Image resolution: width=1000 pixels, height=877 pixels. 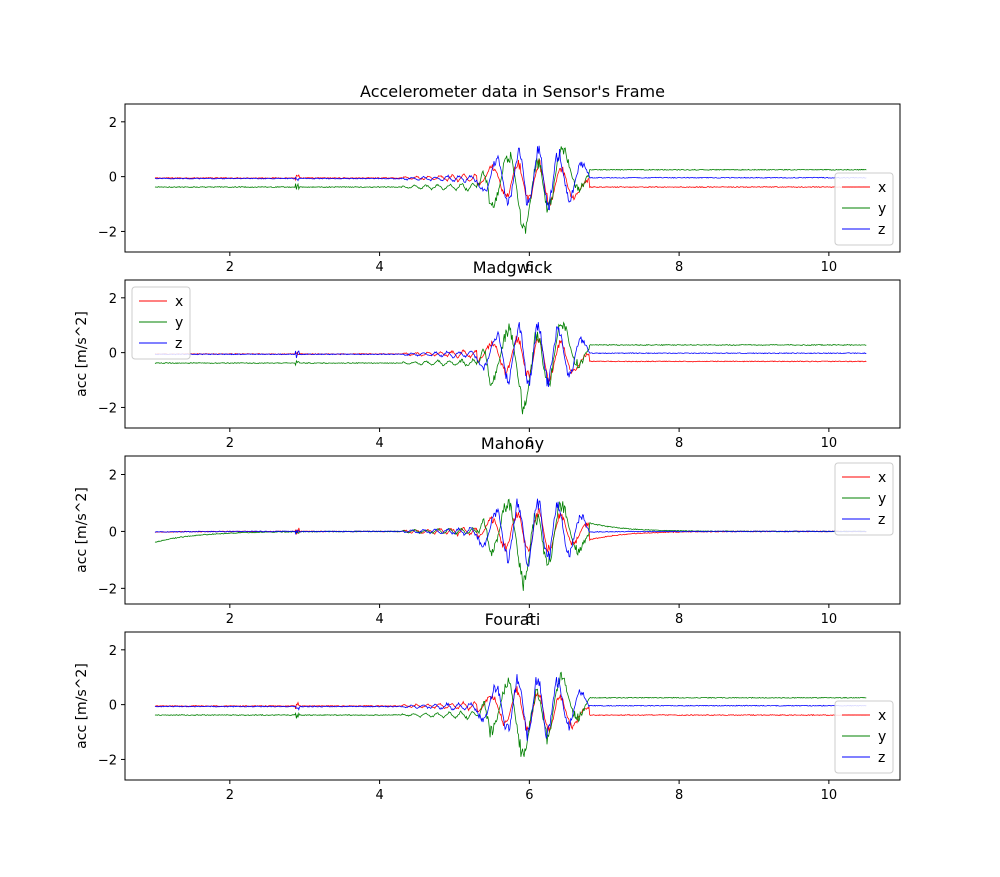 What do you see at coordinates (512, 91) in the screenshot?
I see `chart-title: Accelerometer data in Sensor's Frame` at bounding box center [512, 91].